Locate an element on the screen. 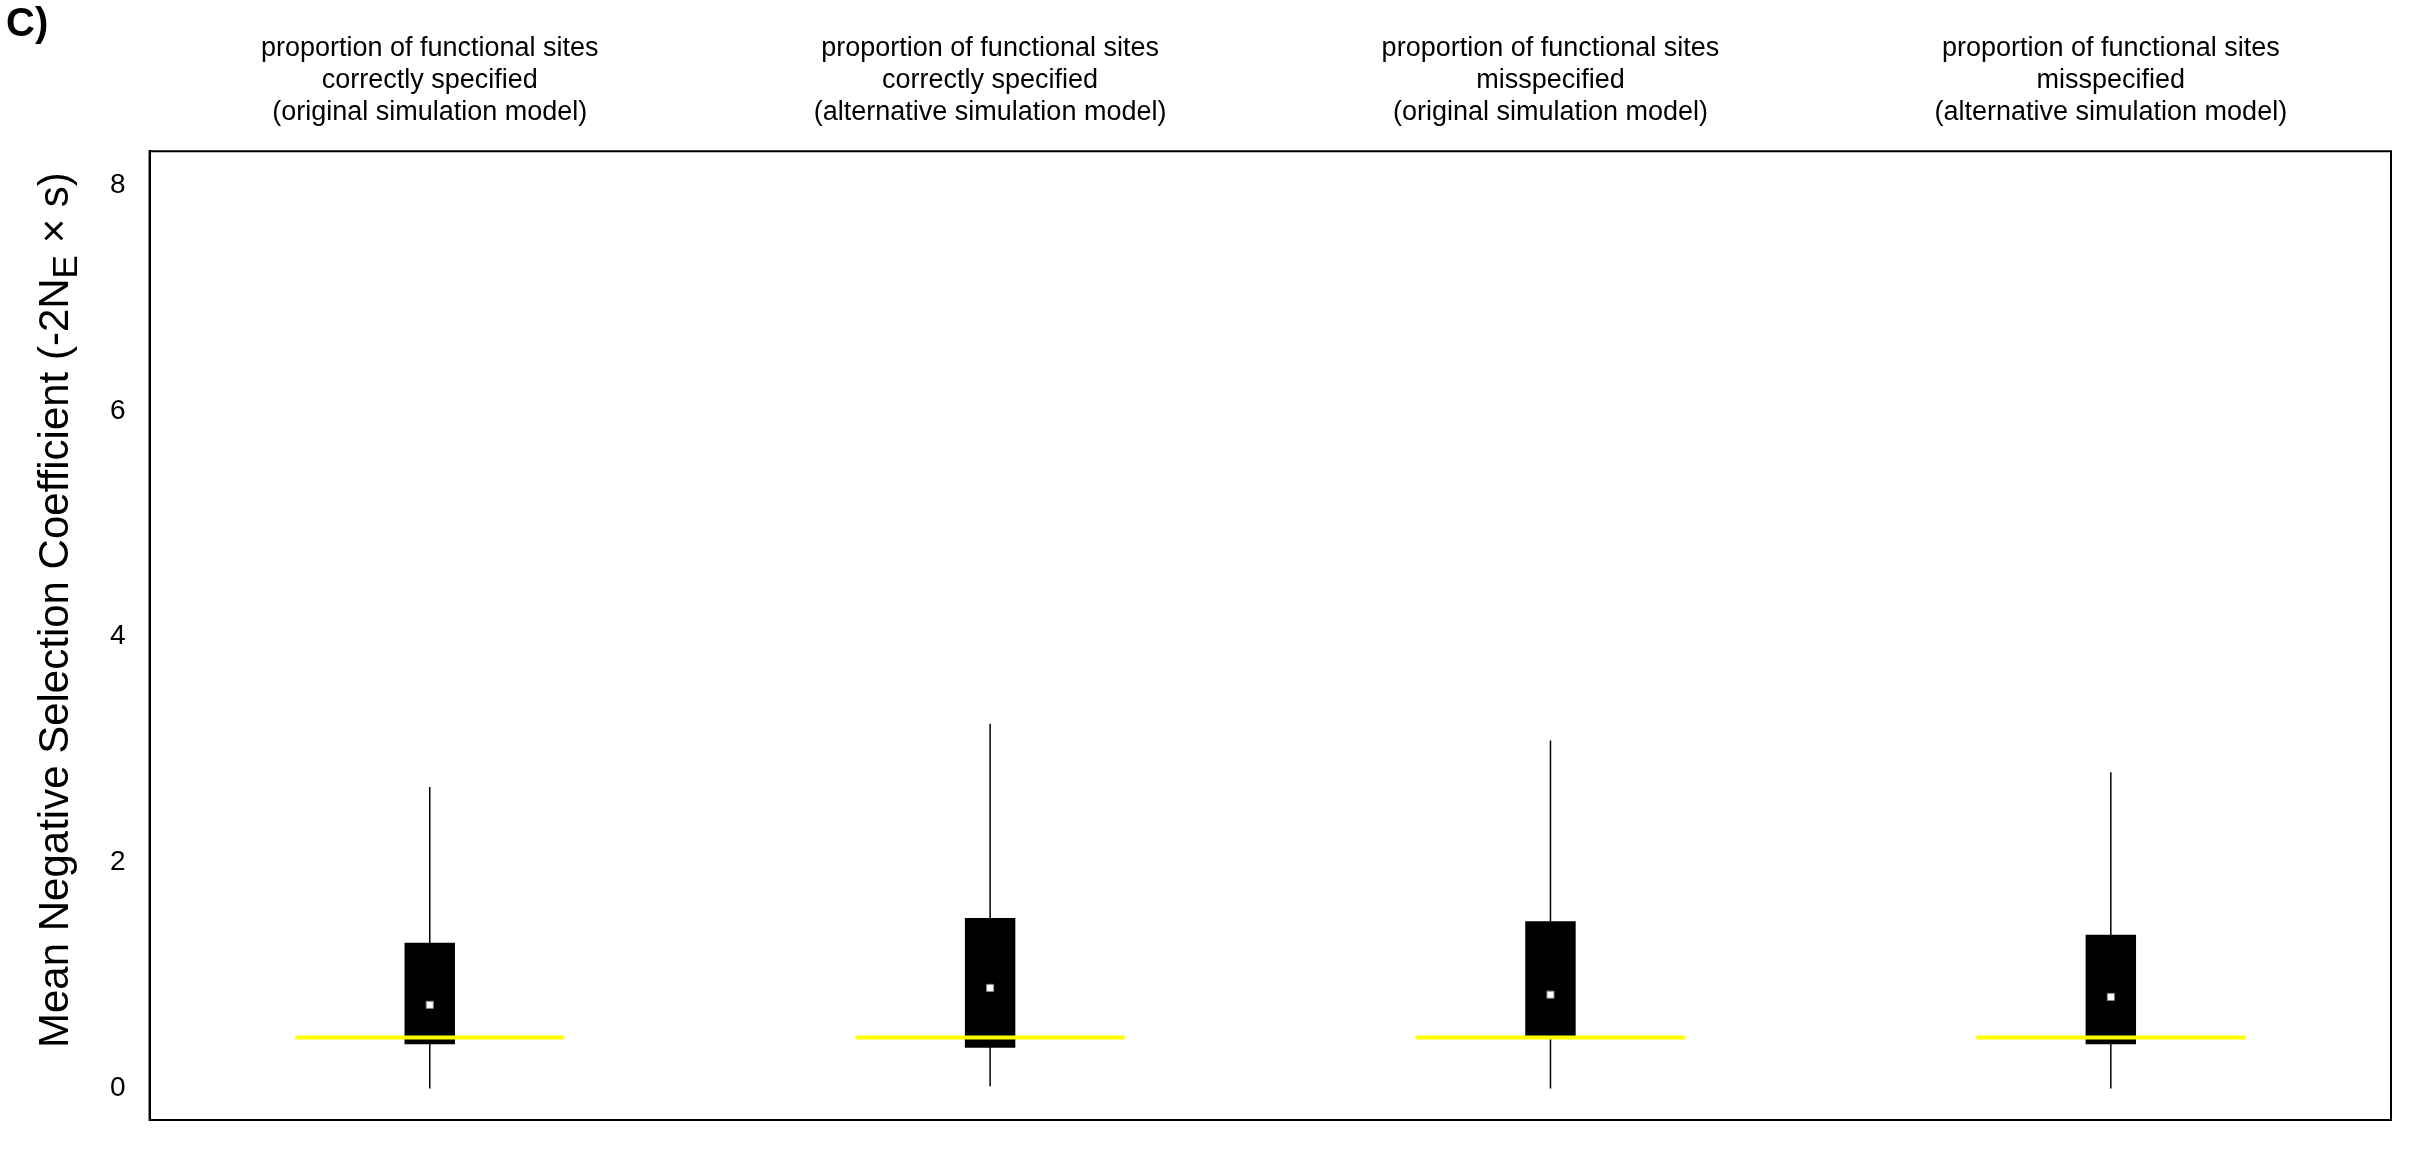 Image resolution: width=2421 pixels, height=1160 pixels. y-tick-label: 8 is located at coordinates (117, 183).